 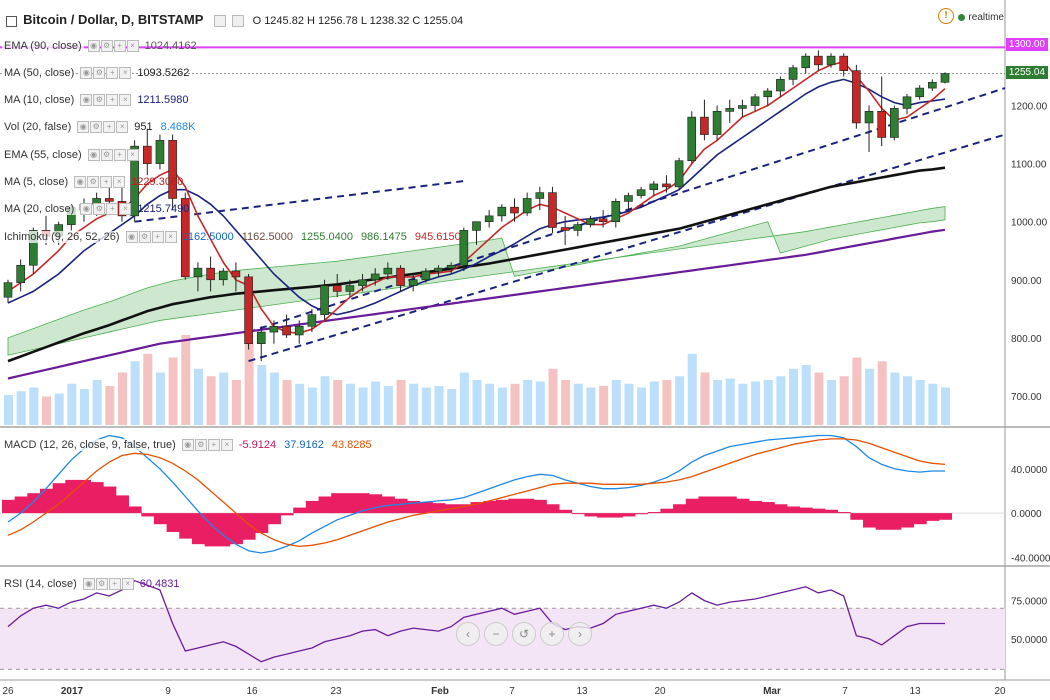 I want to click on time-tick-label: 20, so click(x=660, y=691).